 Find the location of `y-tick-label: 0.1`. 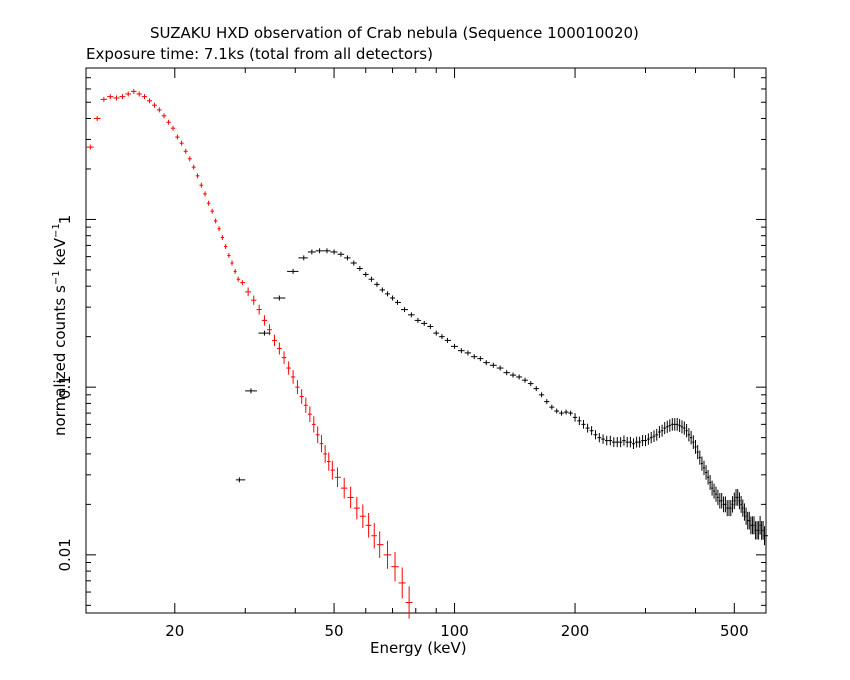

y-tick-label: 0.1 is located at coordinates (65, 387).